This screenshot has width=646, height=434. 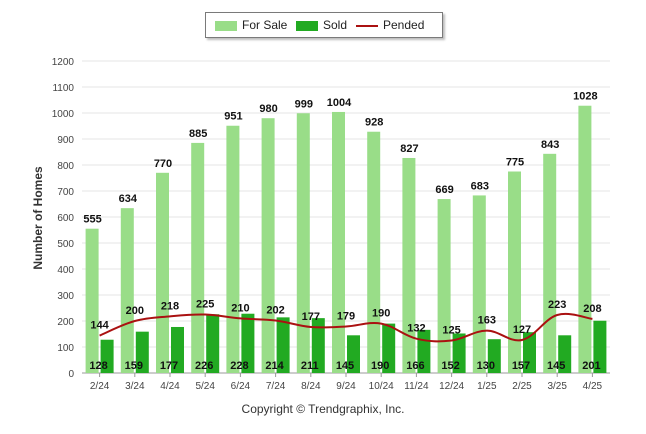 What do you see at coordinates (585, 97) in the screenshot?
I see `for-sale-data-label: 1028` at bounding box center [585, 97].